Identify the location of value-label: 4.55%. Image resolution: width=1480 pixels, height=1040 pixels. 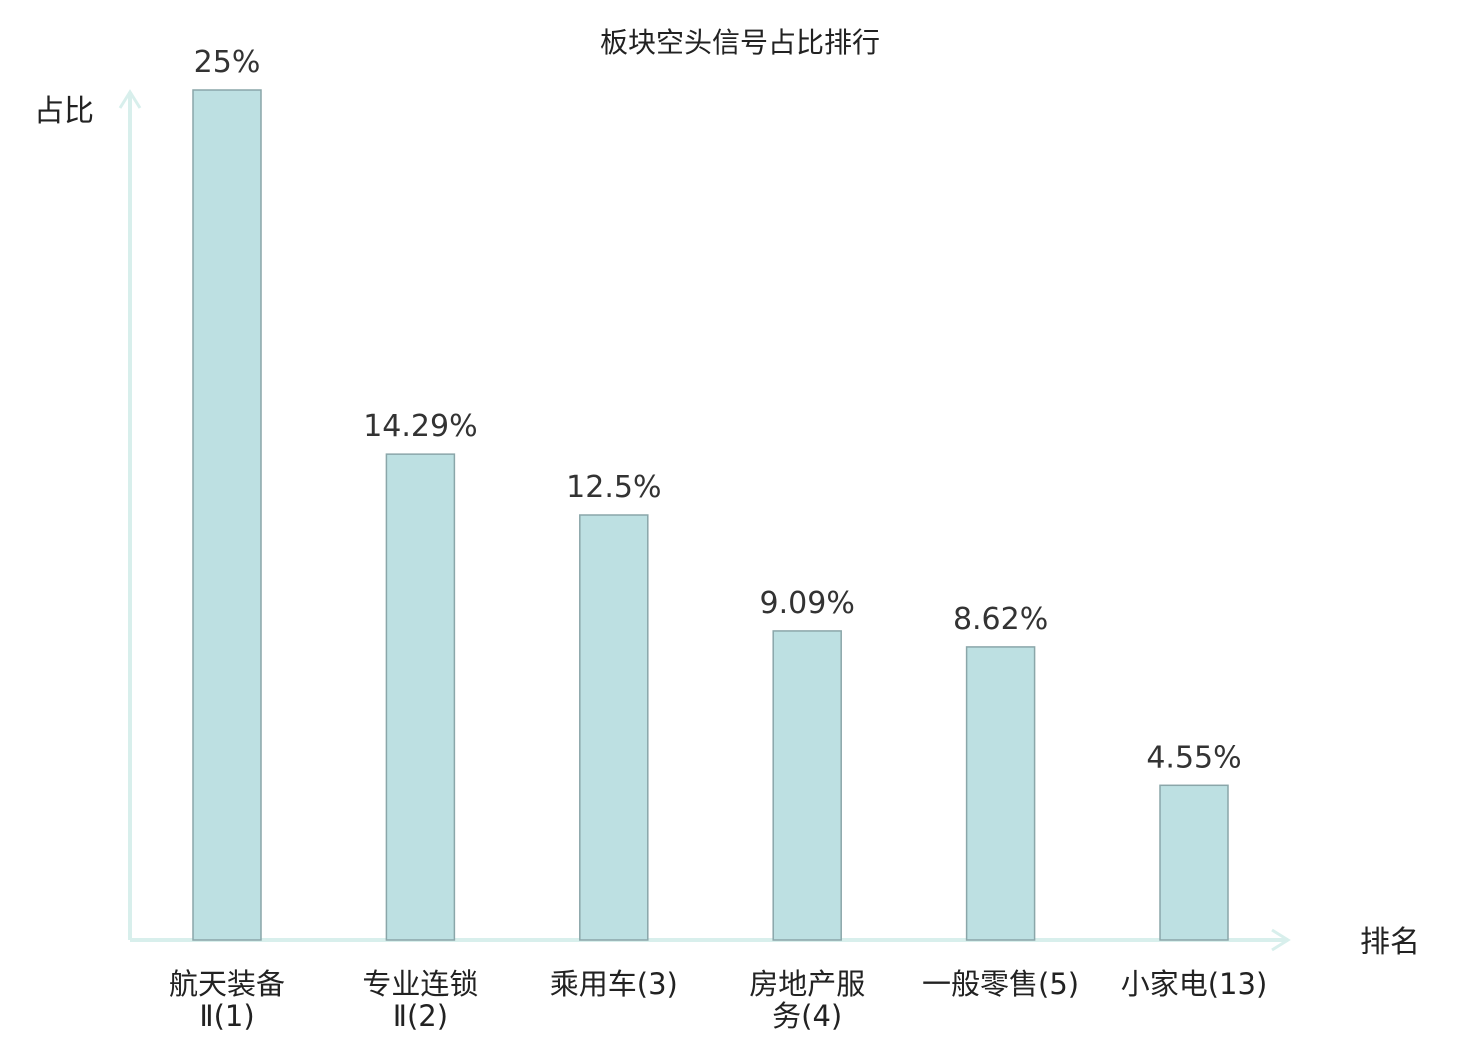
(1193, 757).